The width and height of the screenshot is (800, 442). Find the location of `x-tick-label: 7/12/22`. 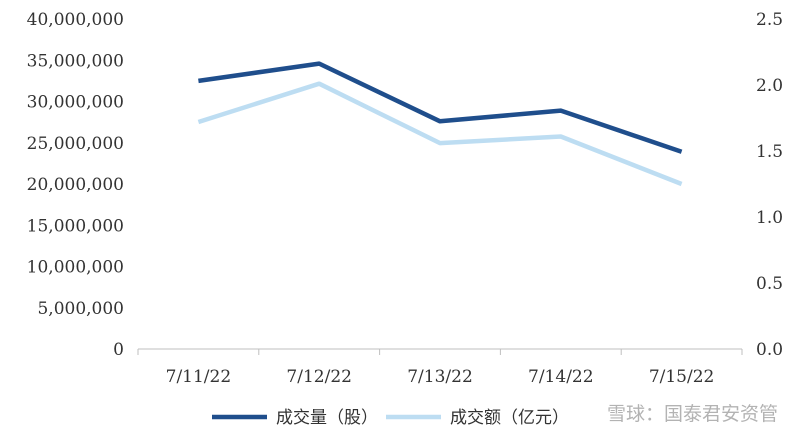

x-tick-label: 7/12/22 is located at coordinates (319, 377).